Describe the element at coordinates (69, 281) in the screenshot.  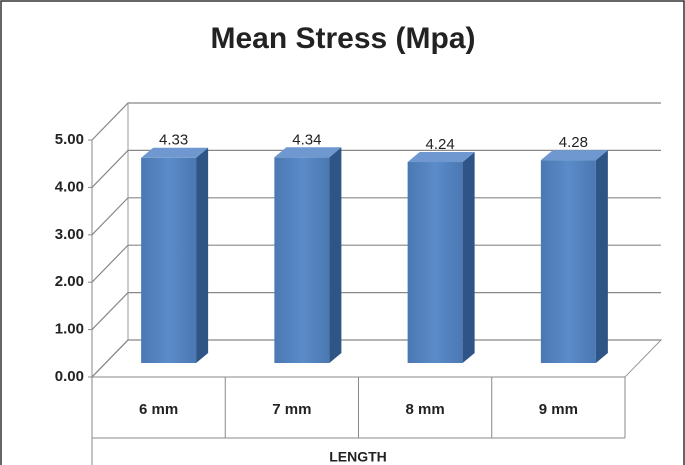
I see `y-tick-label: 2.00` at that location.